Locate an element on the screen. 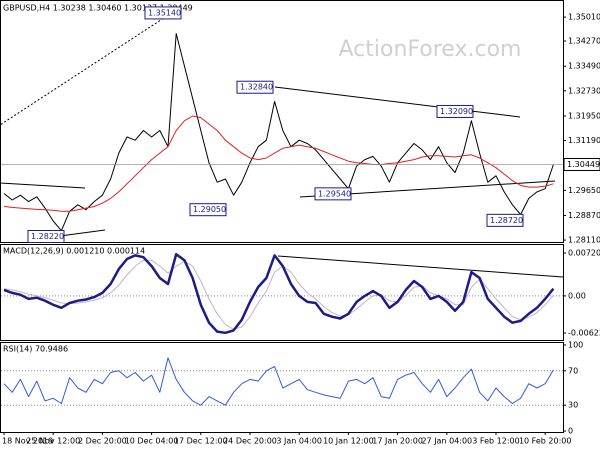  y-tick-label: 30 is located at coordinates (573, 405).